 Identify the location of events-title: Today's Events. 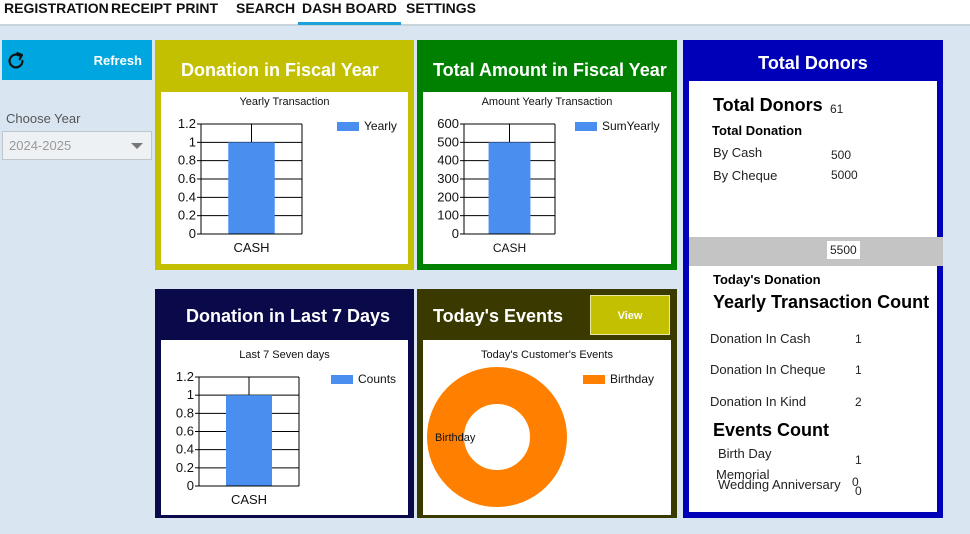
(498, 316).